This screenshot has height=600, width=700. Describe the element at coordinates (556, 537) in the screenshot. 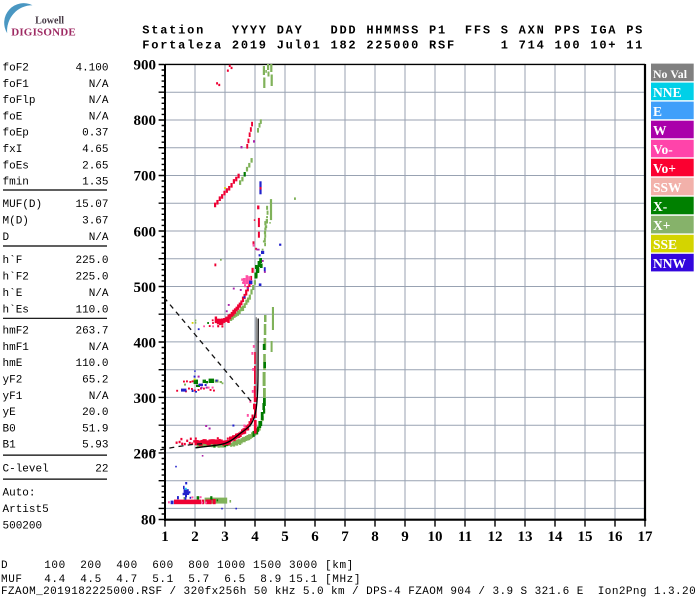

I see `svg-text: 14` at that location.